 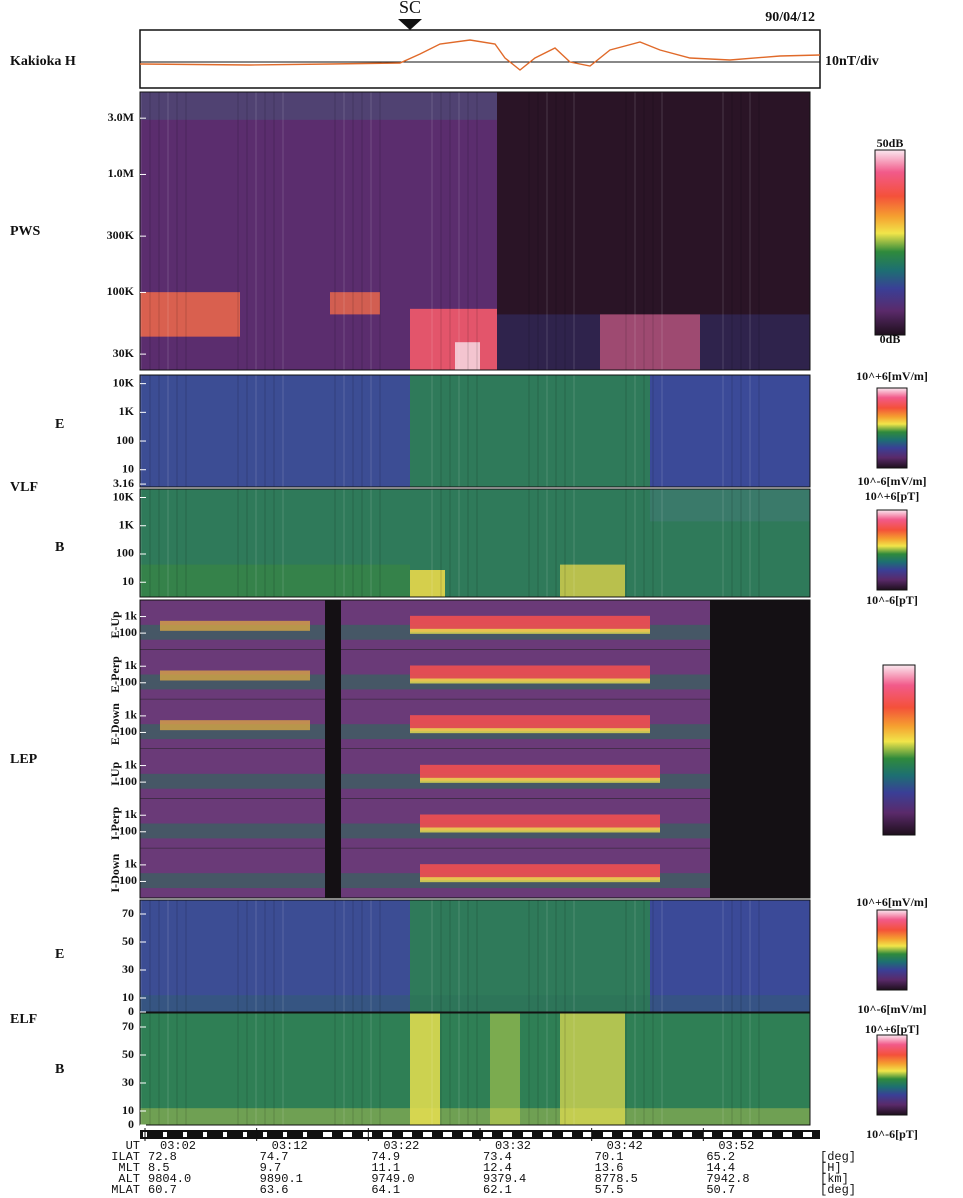 I want to click on y-tick-label: 100, so click(x=128, y=731).